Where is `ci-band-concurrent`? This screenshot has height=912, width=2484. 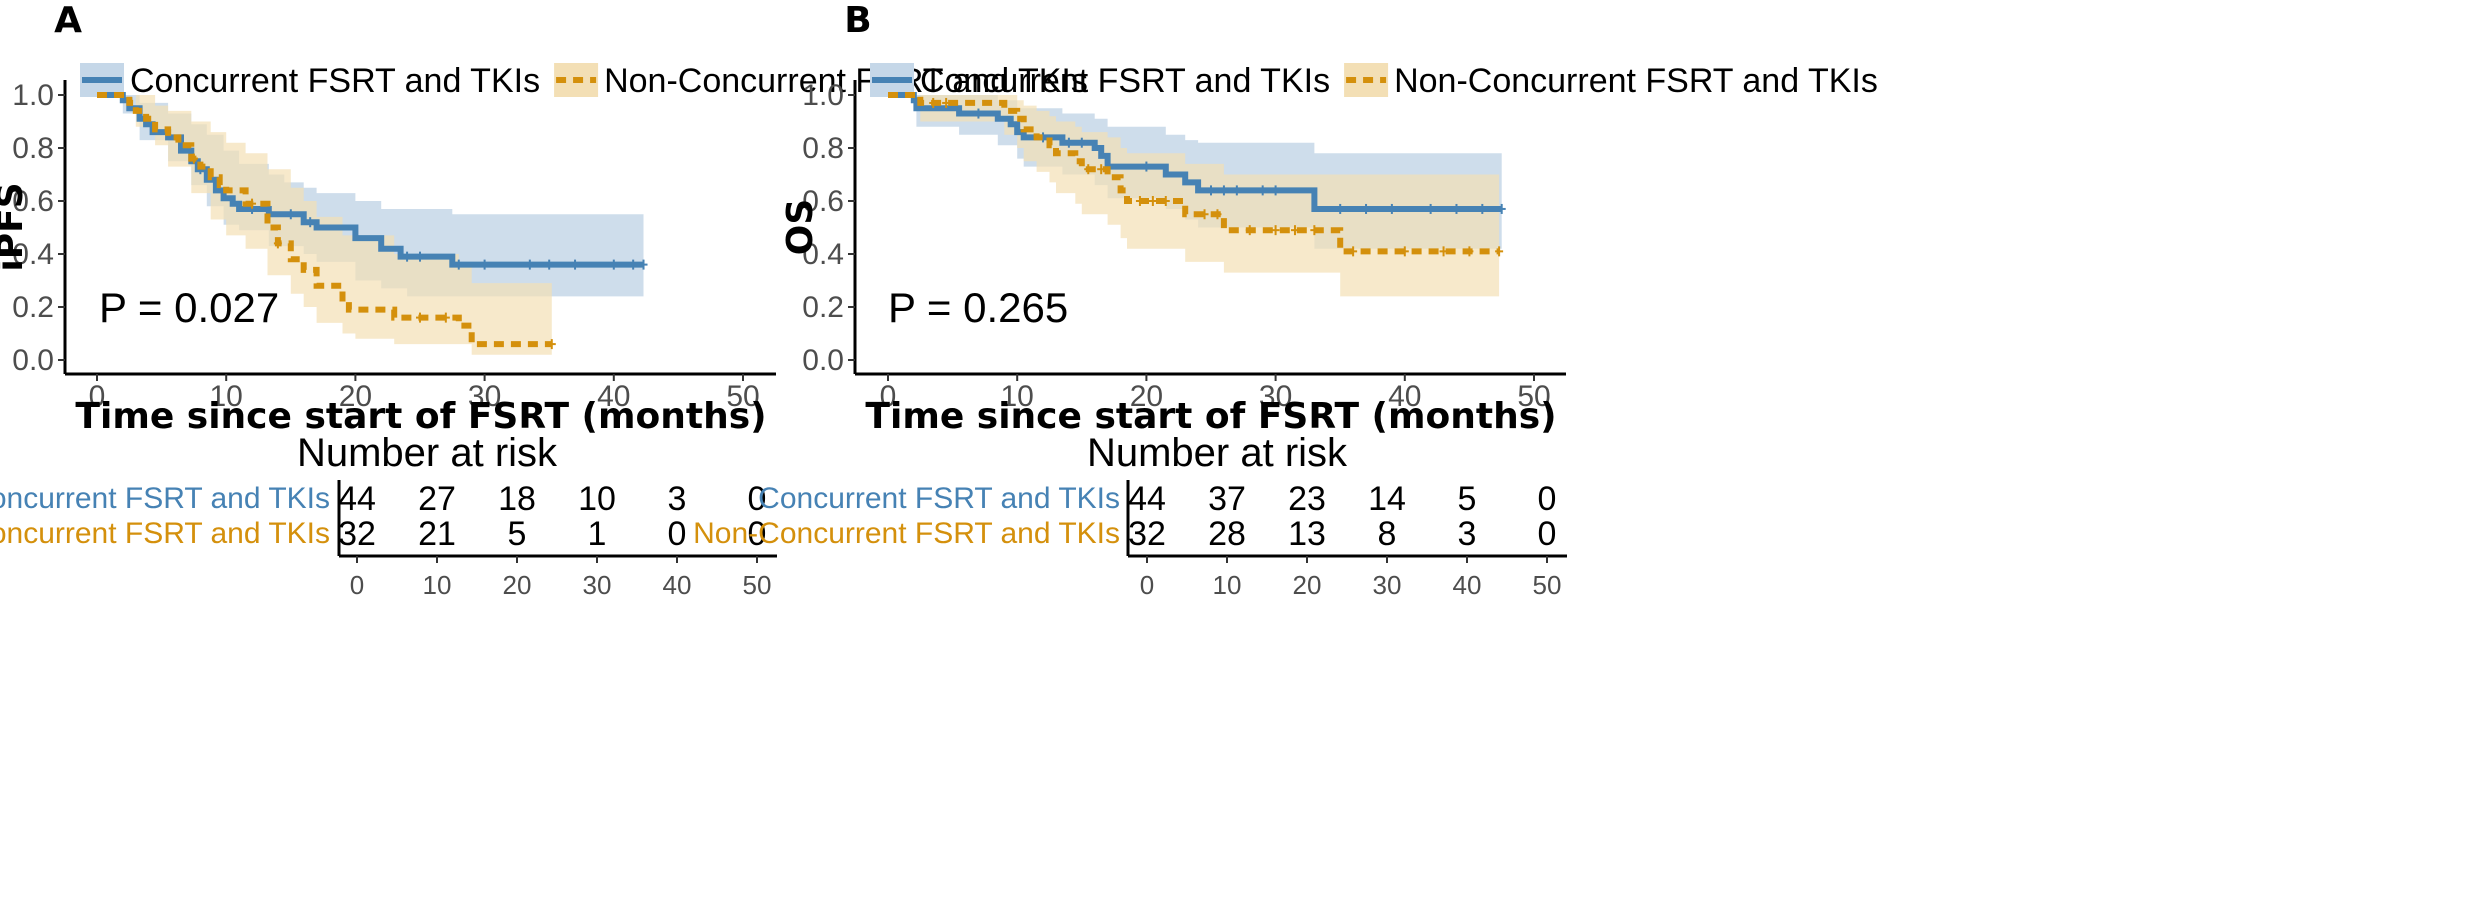 ci-band-concurrent is located at coordinates (370, 196).